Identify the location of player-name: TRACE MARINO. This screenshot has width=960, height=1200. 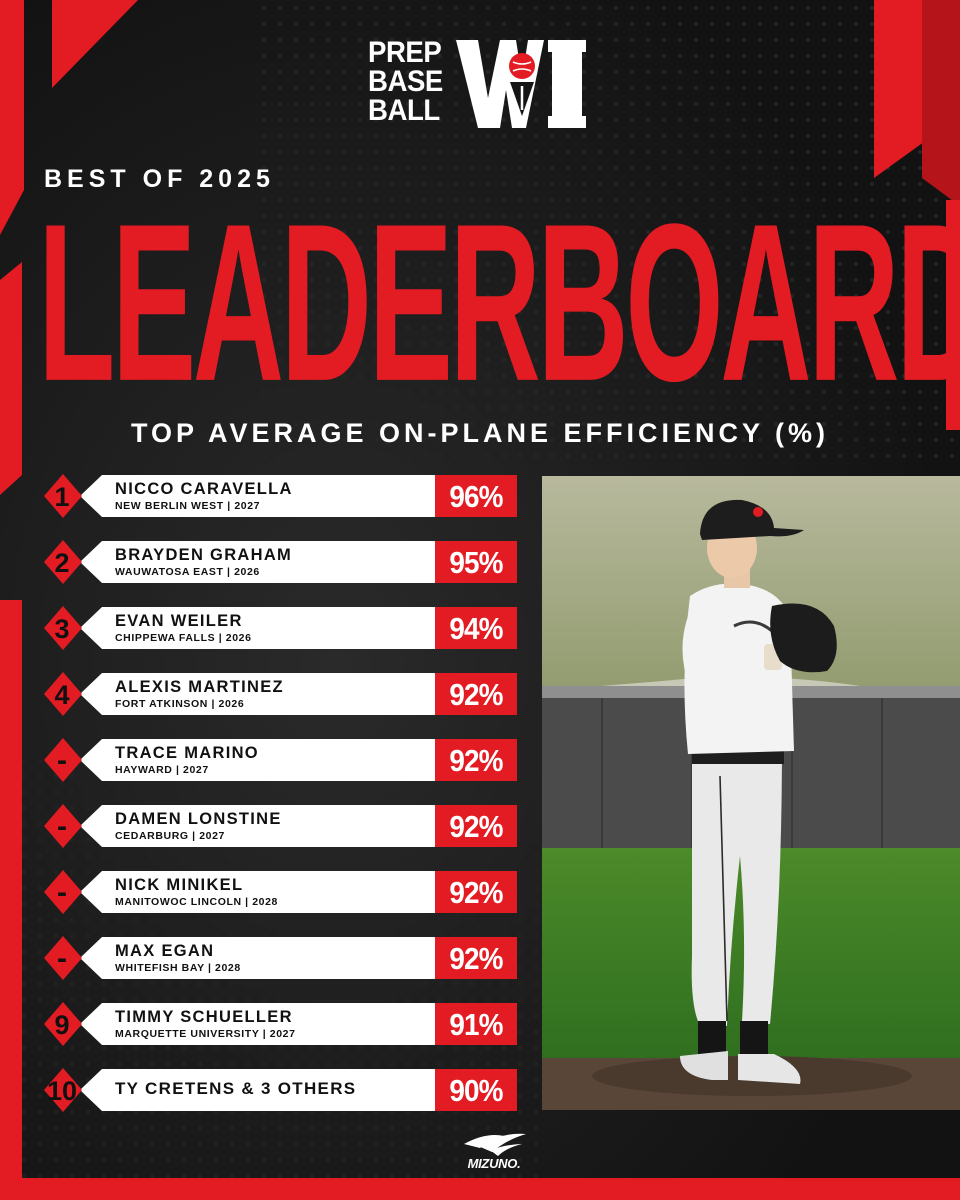
(187, 753).